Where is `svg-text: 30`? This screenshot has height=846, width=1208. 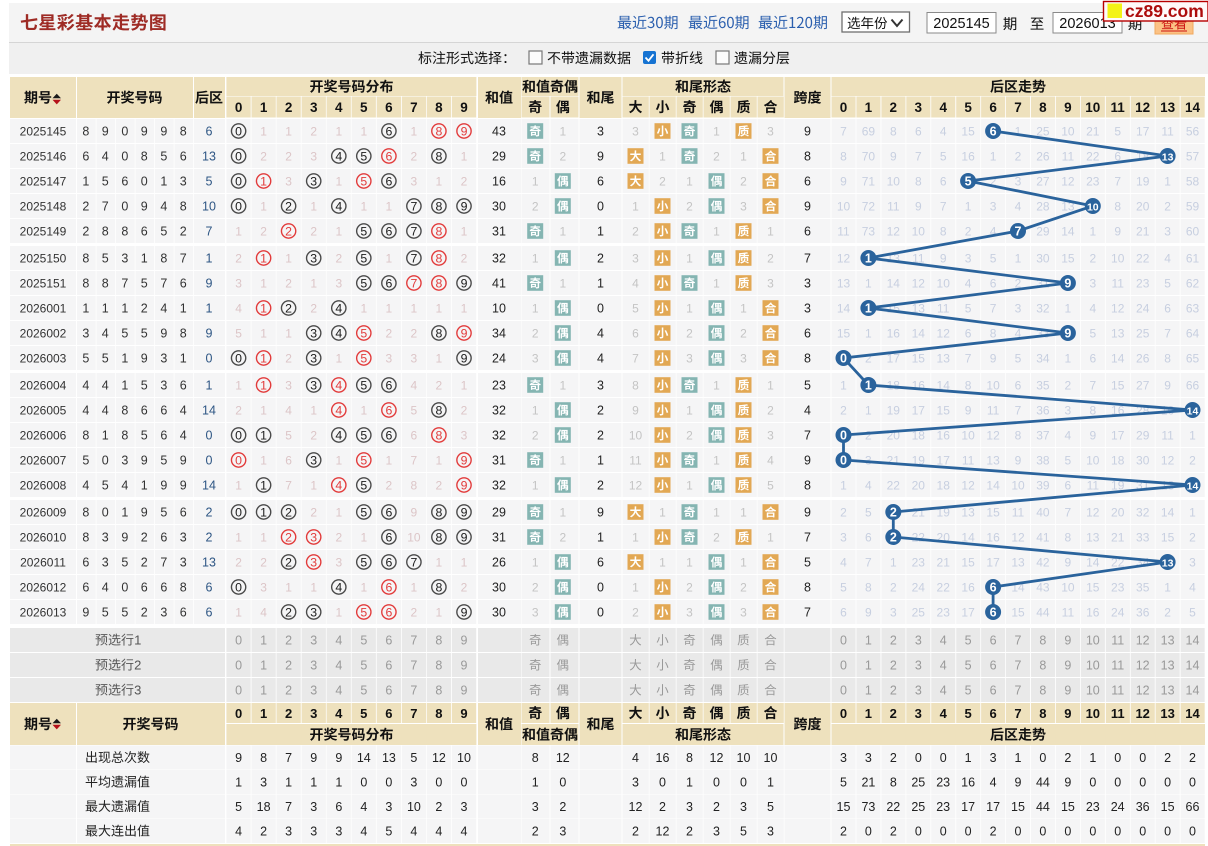
svg-text: 30 is located at coordinates (499, 206).